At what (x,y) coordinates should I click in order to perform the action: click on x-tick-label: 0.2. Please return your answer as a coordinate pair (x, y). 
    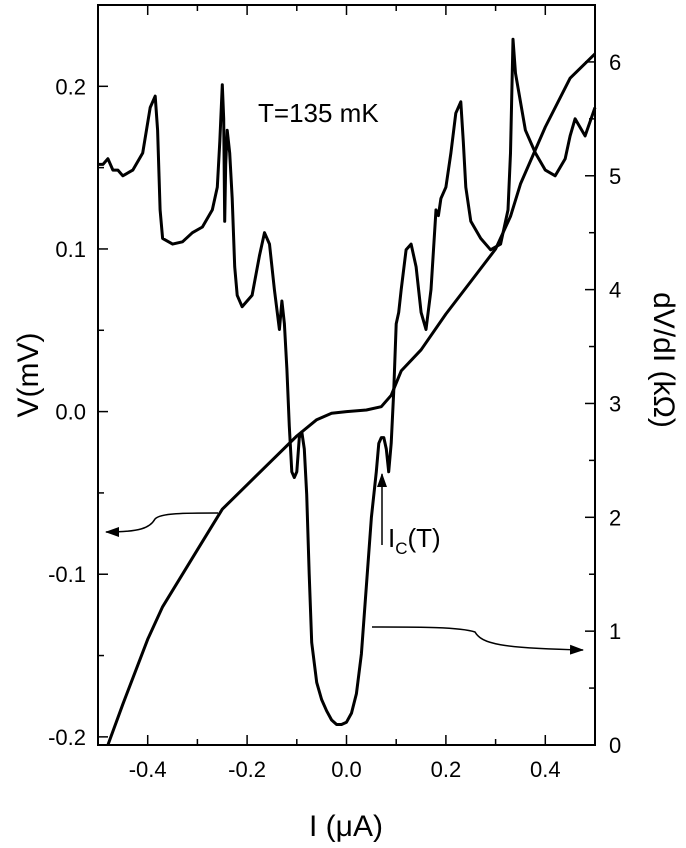
    Looking at the image, I should click on (446, 769).